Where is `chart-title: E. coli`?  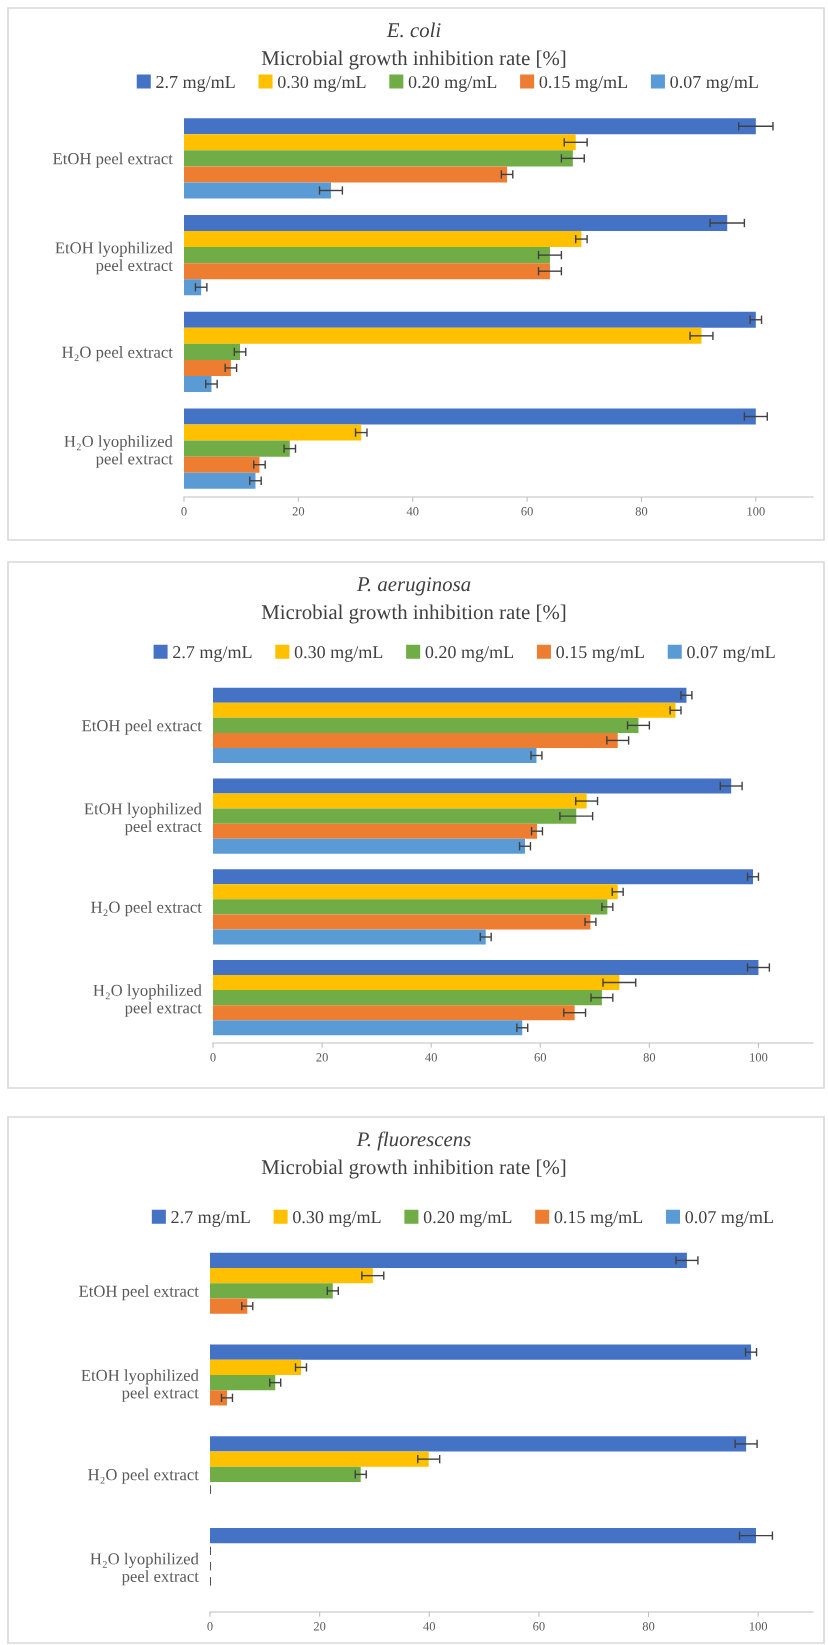
chart-title: E. coli is located at coordinates (413, 30).